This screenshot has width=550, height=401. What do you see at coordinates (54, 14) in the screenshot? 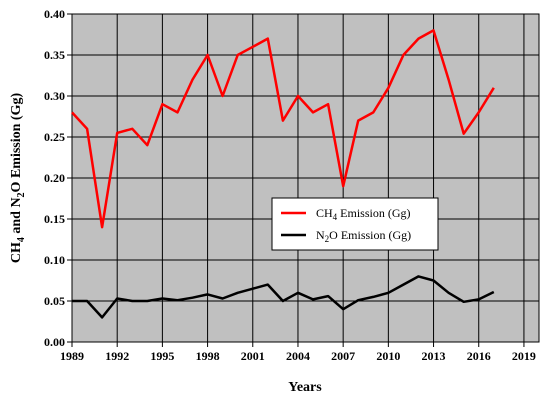
I see `y-tick-label: 0.40` at bounding box center [54, 14].